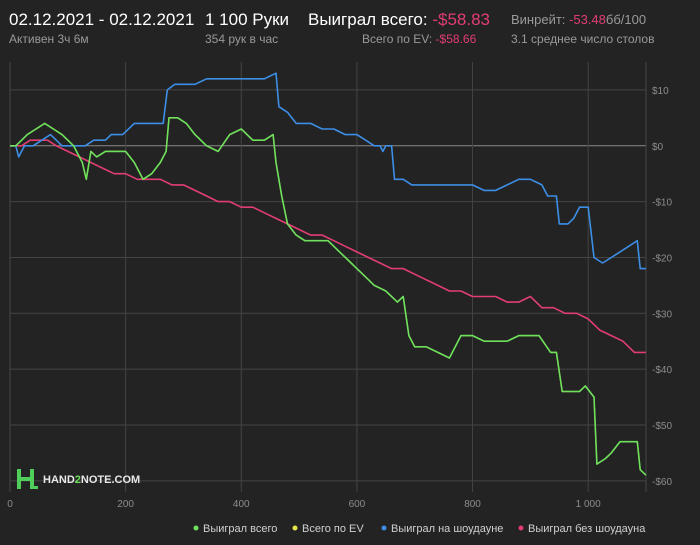 This screenshot has width=700, height=545. I want to click on total-won: Выиграл всего: -$58.83, so click(399, 20).